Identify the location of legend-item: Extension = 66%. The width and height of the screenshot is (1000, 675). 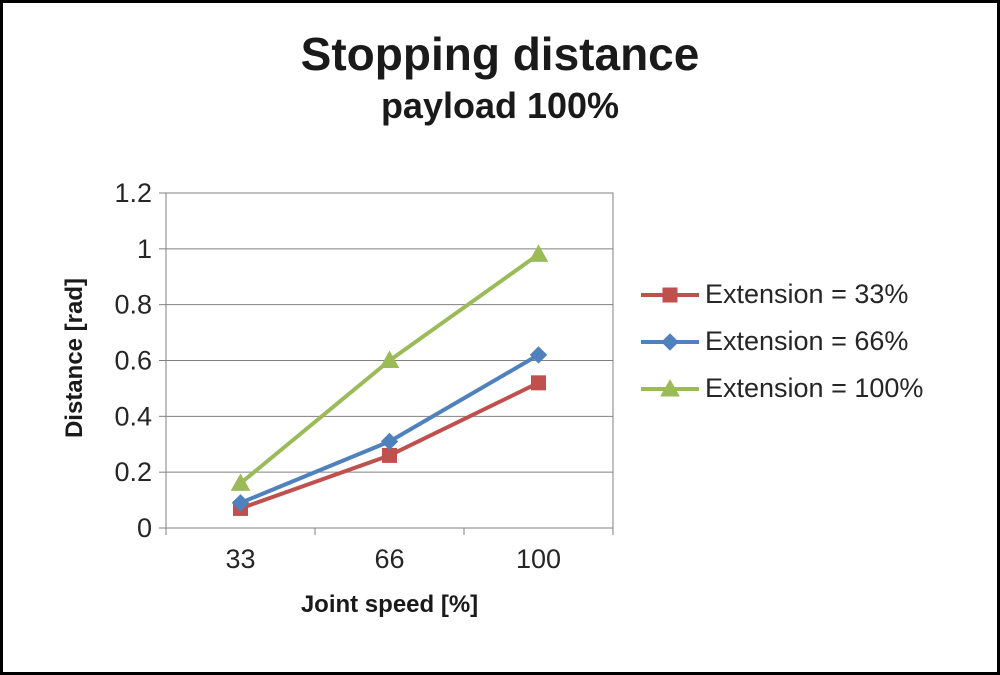
(781, 341).